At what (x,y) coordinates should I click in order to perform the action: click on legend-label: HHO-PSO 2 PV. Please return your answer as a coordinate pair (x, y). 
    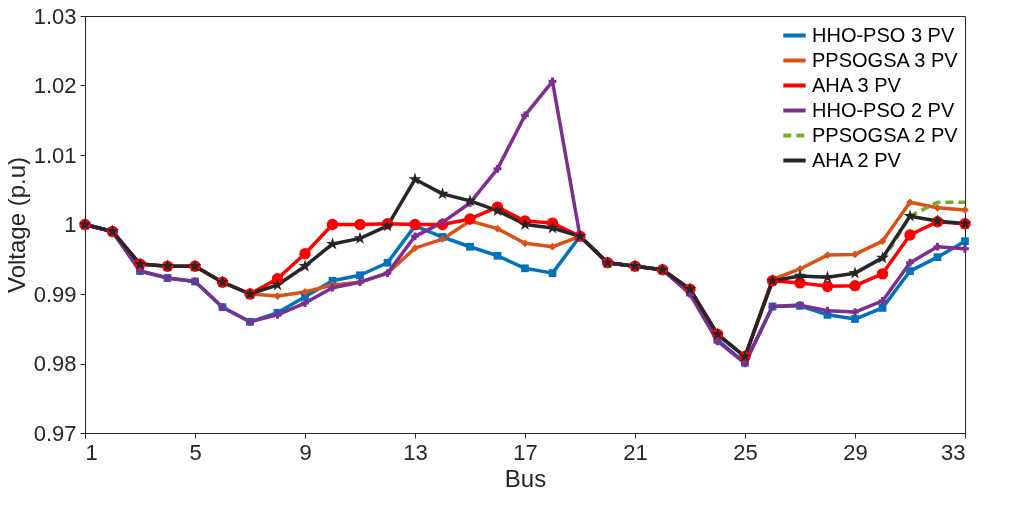
    Looking at the image, I should click on (883, 109).